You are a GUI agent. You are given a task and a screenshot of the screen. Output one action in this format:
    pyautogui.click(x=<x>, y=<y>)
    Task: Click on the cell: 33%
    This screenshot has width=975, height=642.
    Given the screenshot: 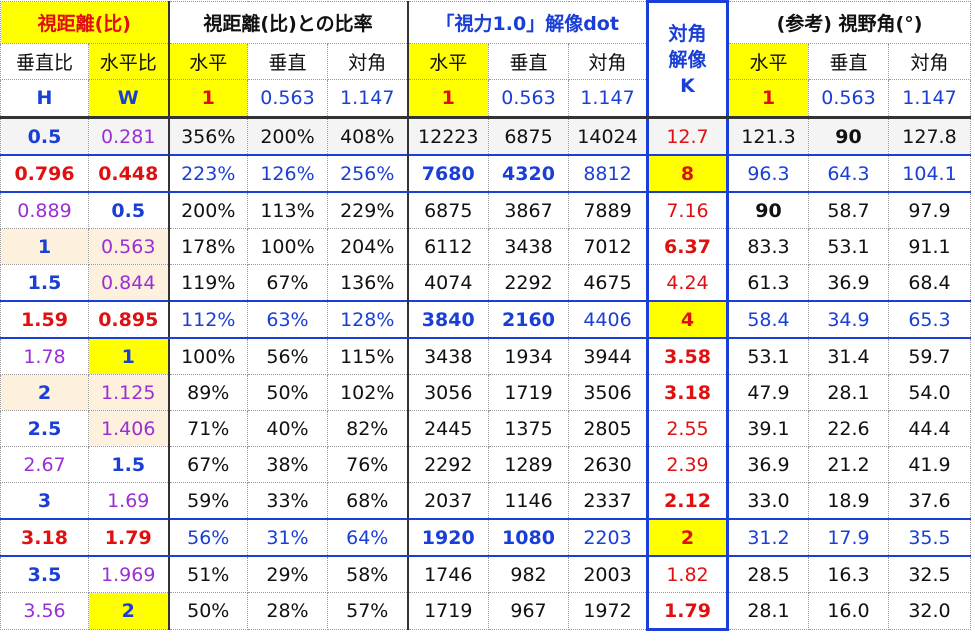 What is the action you would take?
    pyautogui.click(x=287, y=501)
    